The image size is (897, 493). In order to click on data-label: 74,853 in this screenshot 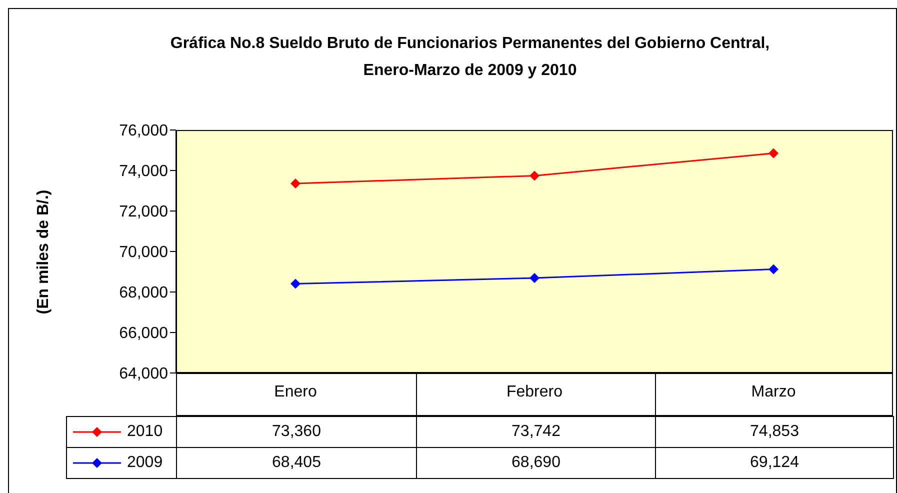, I will do `click(774, 432)`.